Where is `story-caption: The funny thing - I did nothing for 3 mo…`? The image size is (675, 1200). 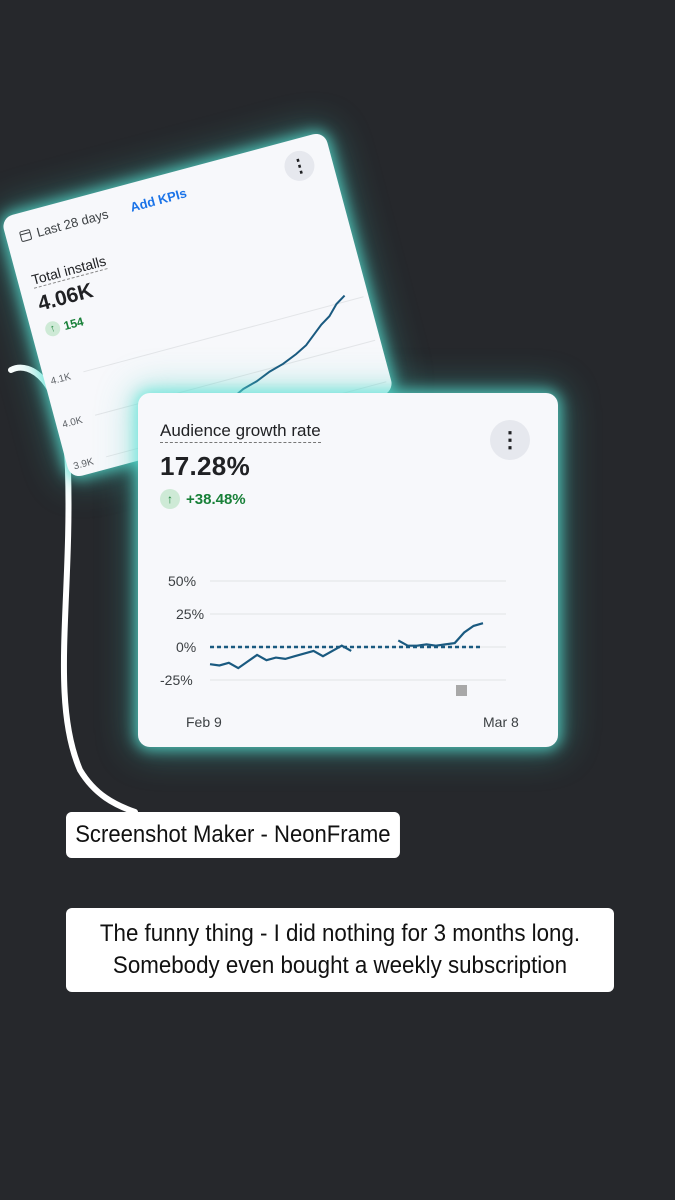 story-caption: The funny thing - I did nothing for 3 mo… is located at coordinates (340, 950).